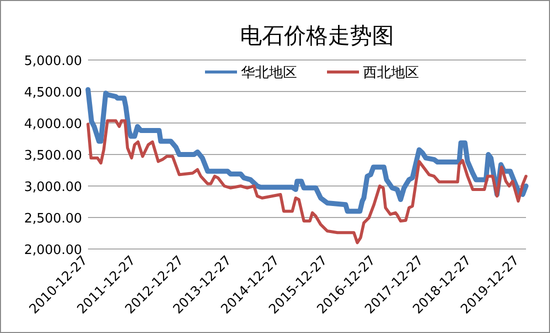 The width and height of the screenshot is (550, 333). I want to click on title: 电石价格走势图, so click(317, 36).